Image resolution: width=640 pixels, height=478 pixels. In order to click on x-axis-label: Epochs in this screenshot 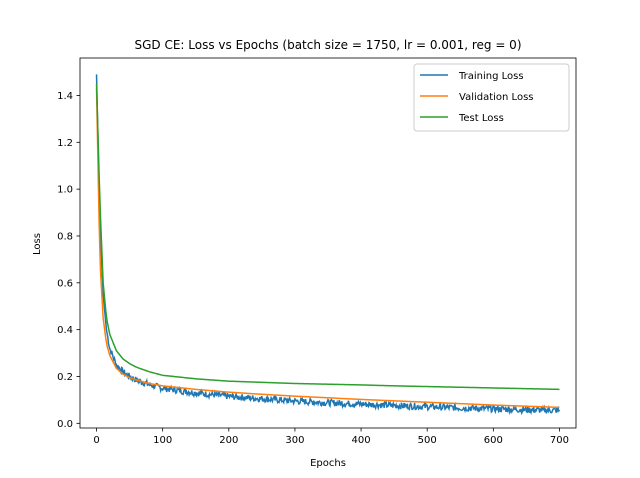, I will do `click(328, 463)`.